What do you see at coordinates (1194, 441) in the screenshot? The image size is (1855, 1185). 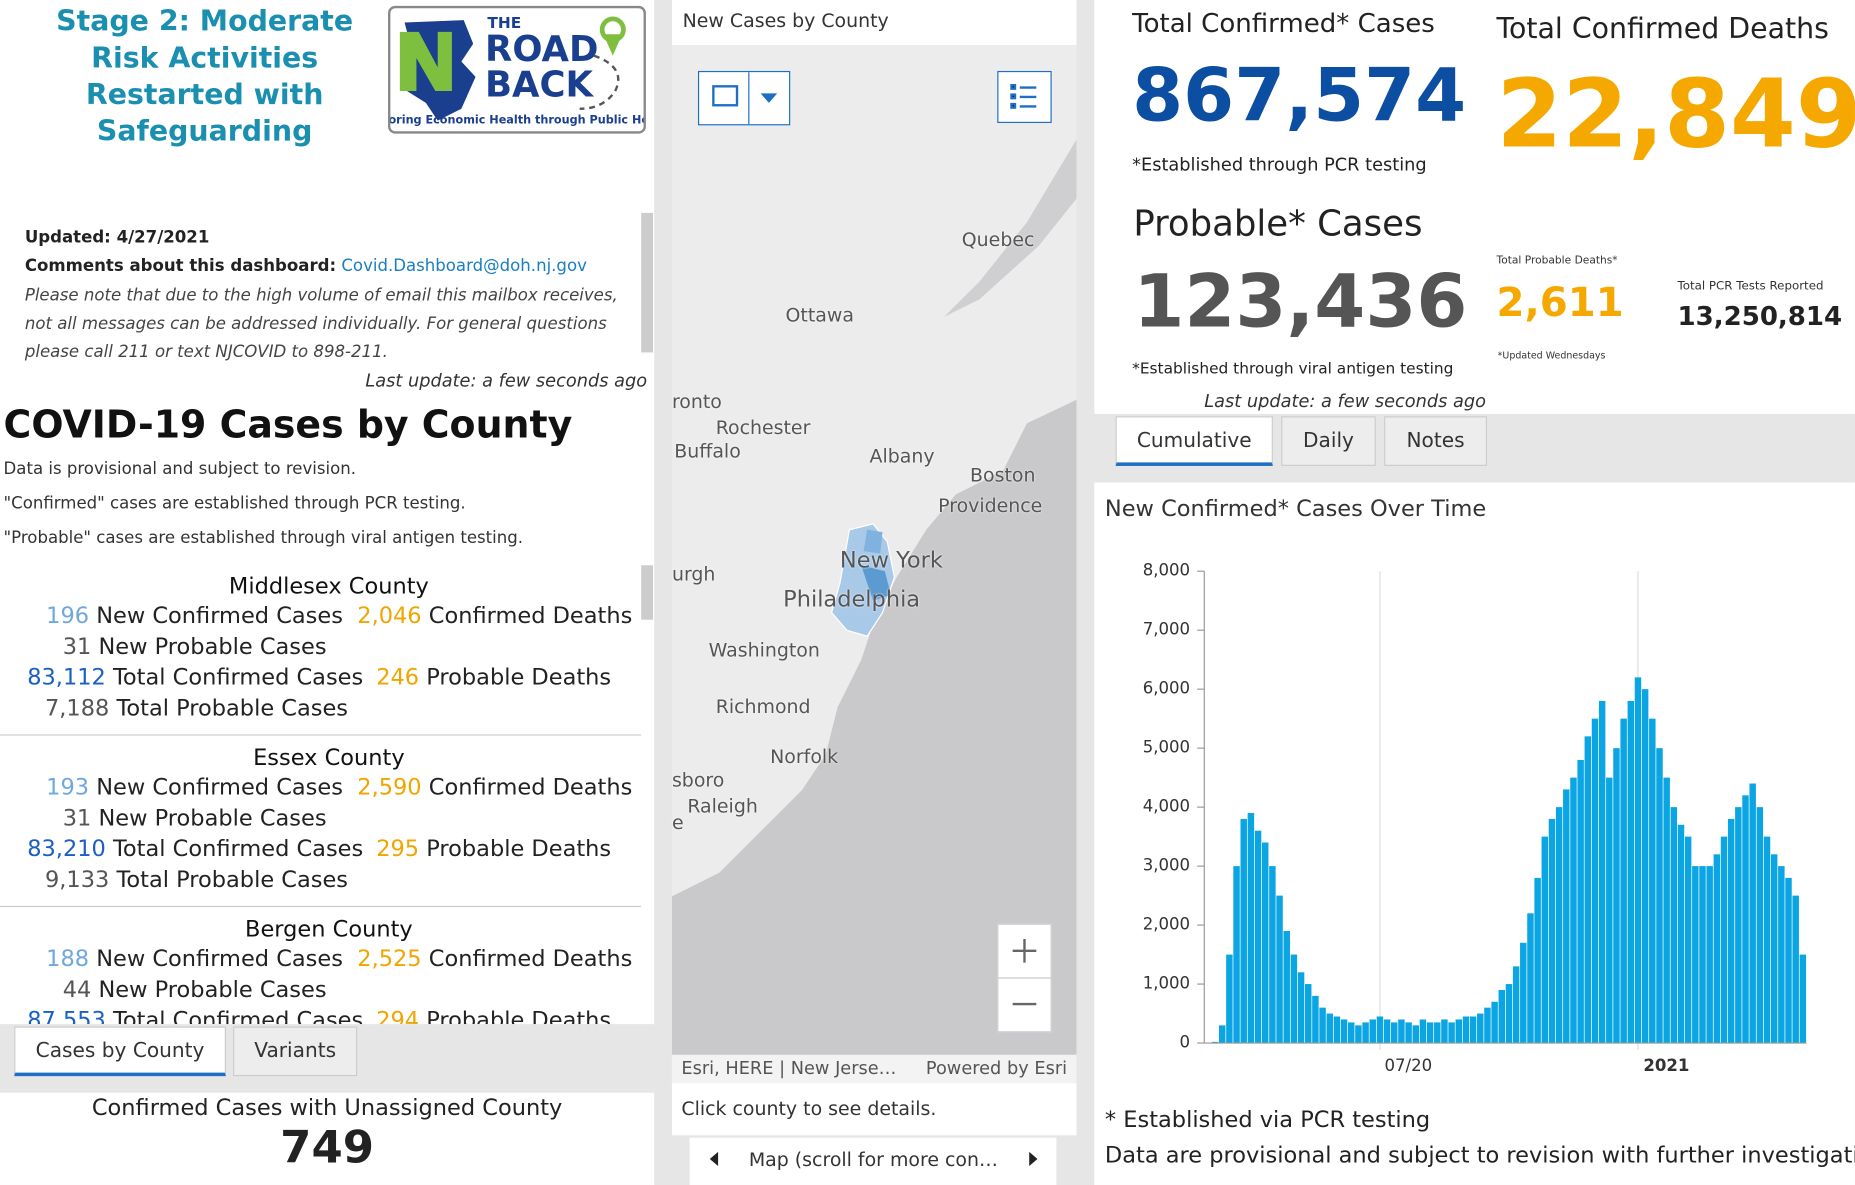 I see `tab: Cumulative` at bounding box center [1194, 441].